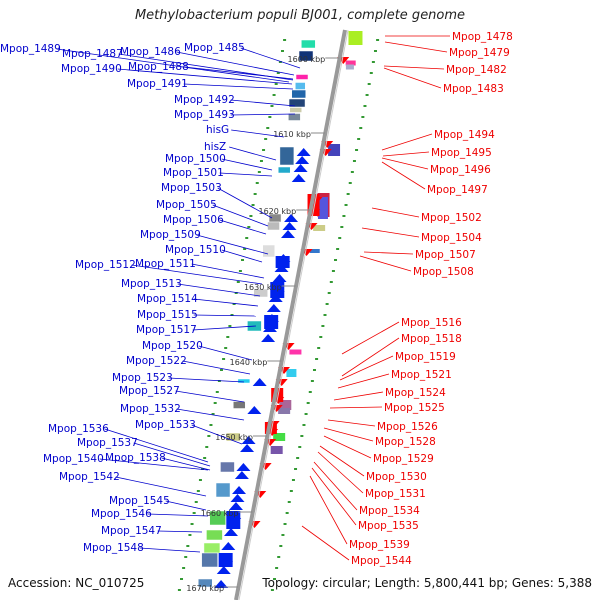  What do you see at coordinates (473, 89) in the screenshot?
I see `gene-label-right: Mpop_1483` at bounding box center [473, 89].